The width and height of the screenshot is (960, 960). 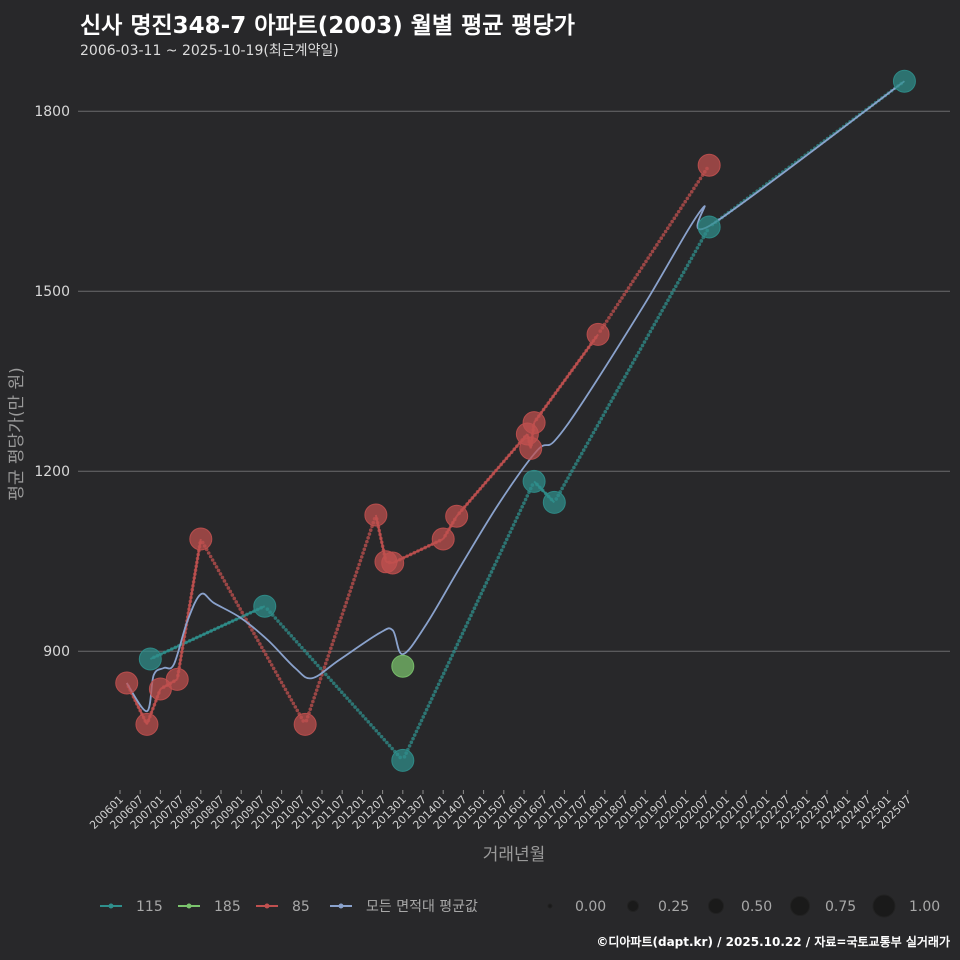 What do you see at coordinates (520, 906) in the screenshot?
I see `legend: 115 185 85 모든 면적대 평균값 0.00 0.25 0.50 0.75 1.00` at bounding box center [520, 906].